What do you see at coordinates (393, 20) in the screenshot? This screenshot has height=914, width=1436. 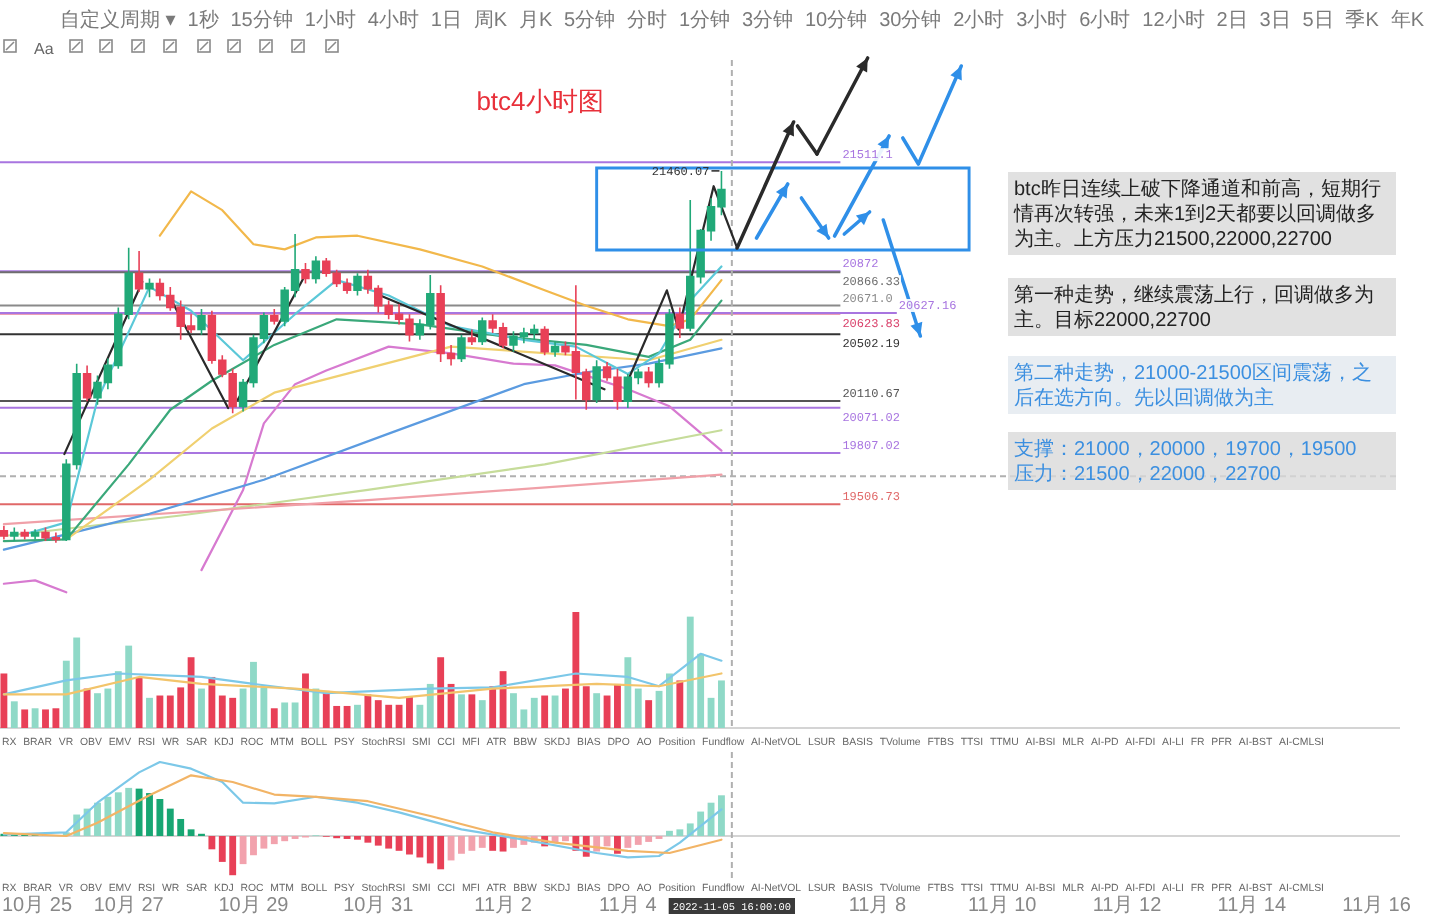 I see `text: 4小时` at bounding box center [393, 20].